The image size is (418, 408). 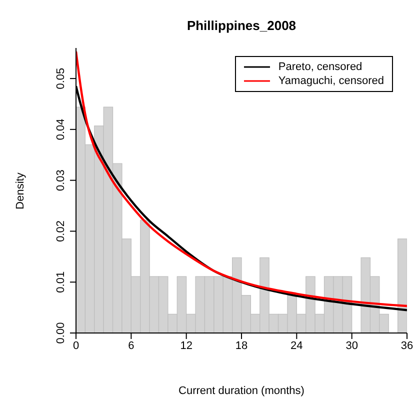 What do you see at coordinates (20, 190) in the screenshot?
I see `y-axis-title: Density` at bounding box center [20, 190].